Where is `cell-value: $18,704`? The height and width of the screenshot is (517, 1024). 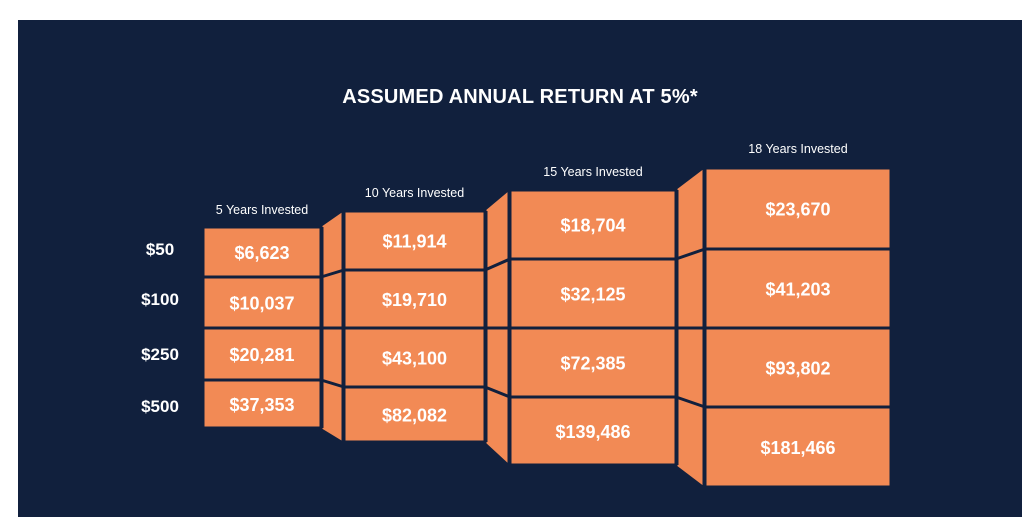 cell-value: $18,704 is located at coordinates (592, 226).